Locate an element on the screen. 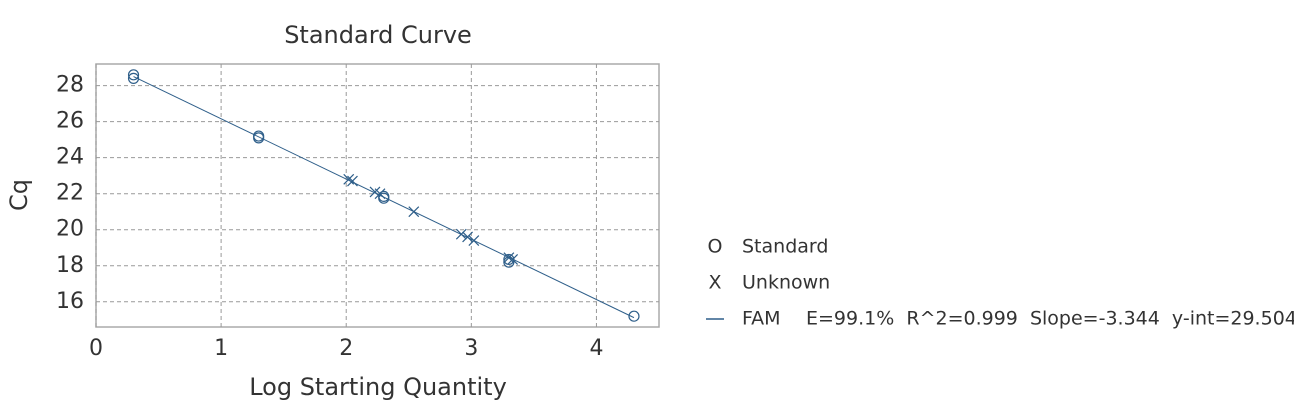 Image resolution: width=1294 pixels, height=417 pixels. y-tick-label: 26 is located at coordinates (70, 121).